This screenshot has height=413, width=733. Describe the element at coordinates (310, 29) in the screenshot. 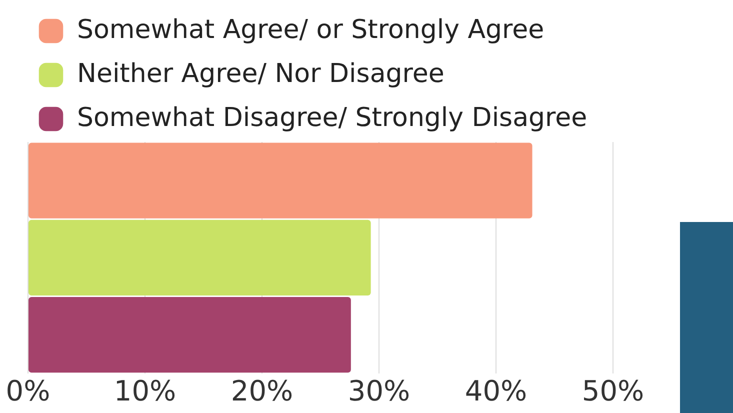

I see `legend-label: Somewhat Agree/ or Strongly Agree` at that location.